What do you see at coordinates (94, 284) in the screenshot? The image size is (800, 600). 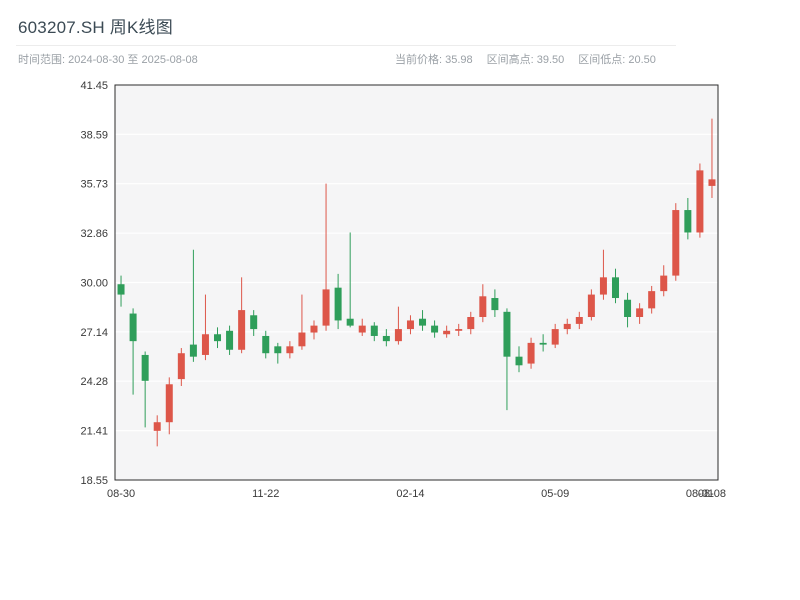 I see `y-axis-tick-label: 30.00` at bounding box center [94, 284].